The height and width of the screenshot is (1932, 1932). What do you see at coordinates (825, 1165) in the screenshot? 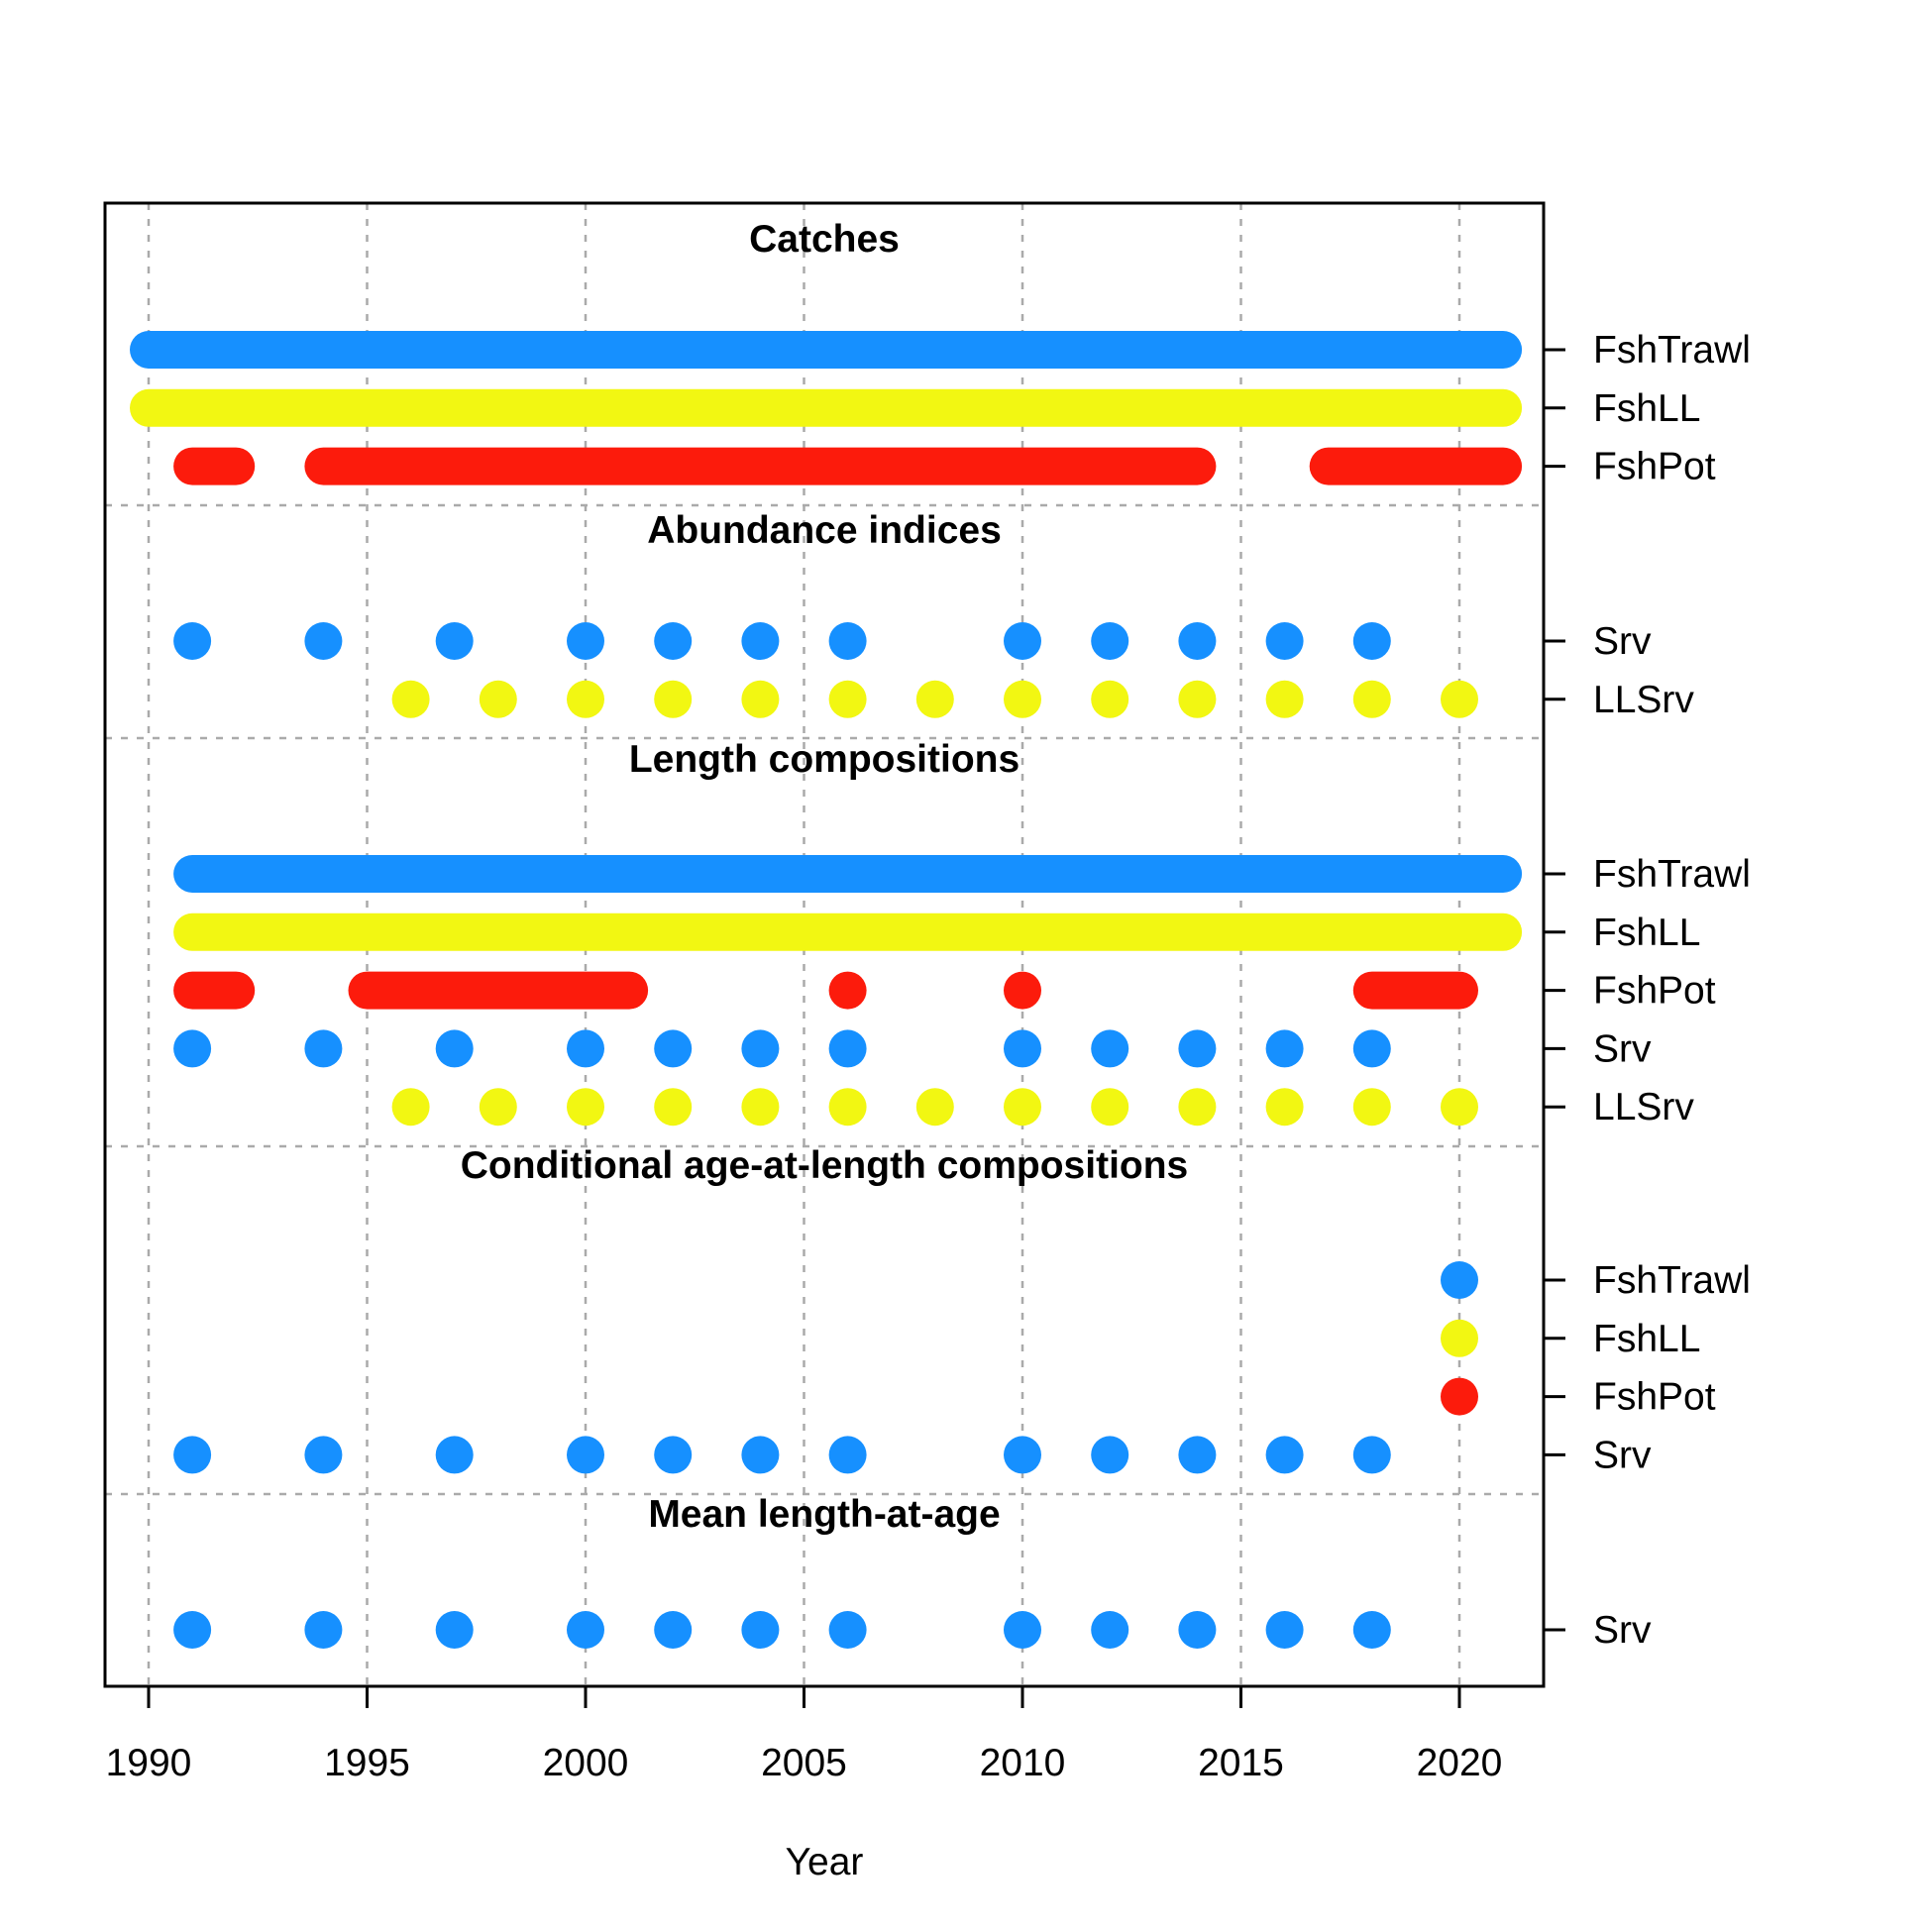
I see `section-title: Conditional age-at-length compositions` at bounding box center [825, 1165].